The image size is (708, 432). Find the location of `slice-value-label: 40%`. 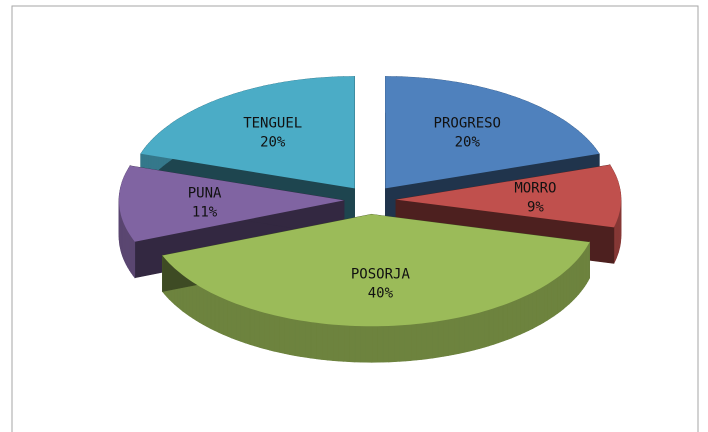

slice-value-label: 40% is located at coordinates (381, 294).